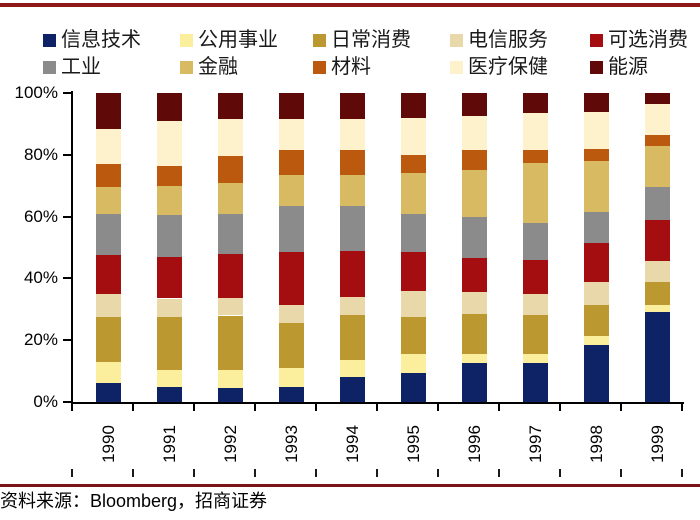 This screenshot has height=520, width=700. I want to click on legend-item: 能源, so click(619, 67).